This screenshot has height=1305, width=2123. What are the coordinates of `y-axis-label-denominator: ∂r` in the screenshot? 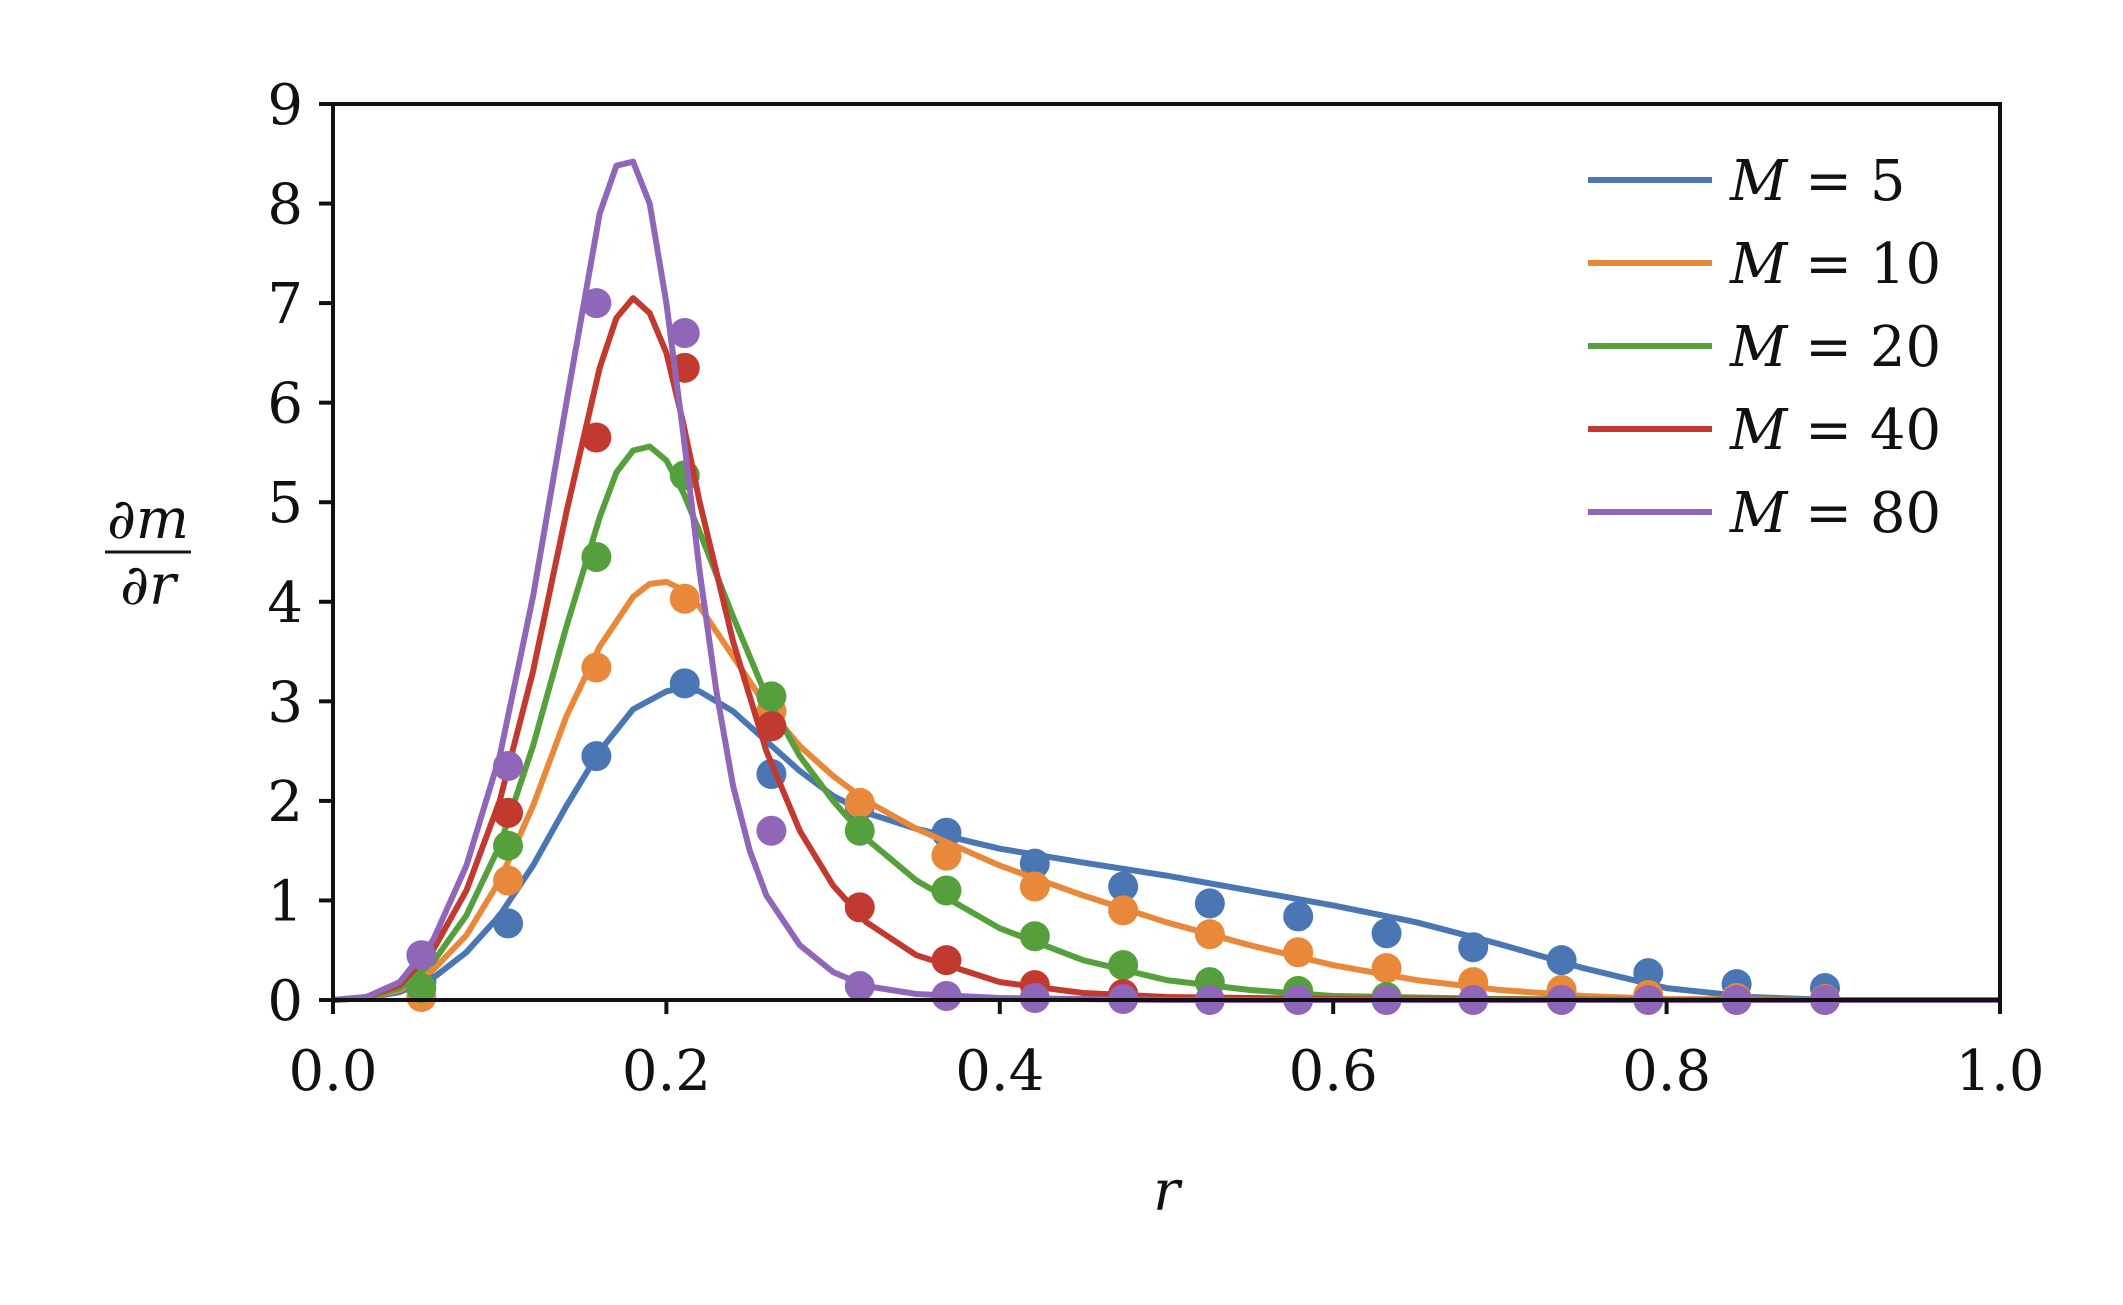 It's located at (149, 585).